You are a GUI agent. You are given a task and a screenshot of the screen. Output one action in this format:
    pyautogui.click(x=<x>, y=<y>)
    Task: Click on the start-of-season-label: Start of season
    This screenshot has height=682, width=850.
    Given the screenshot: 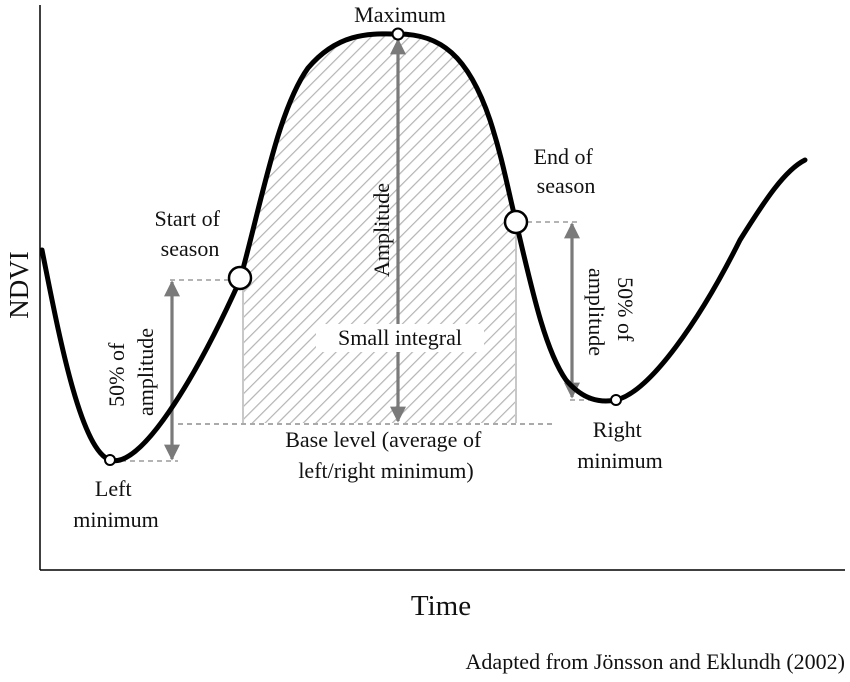 What is the action you would take?
    pyautogui.click(x=190, y=233)
    